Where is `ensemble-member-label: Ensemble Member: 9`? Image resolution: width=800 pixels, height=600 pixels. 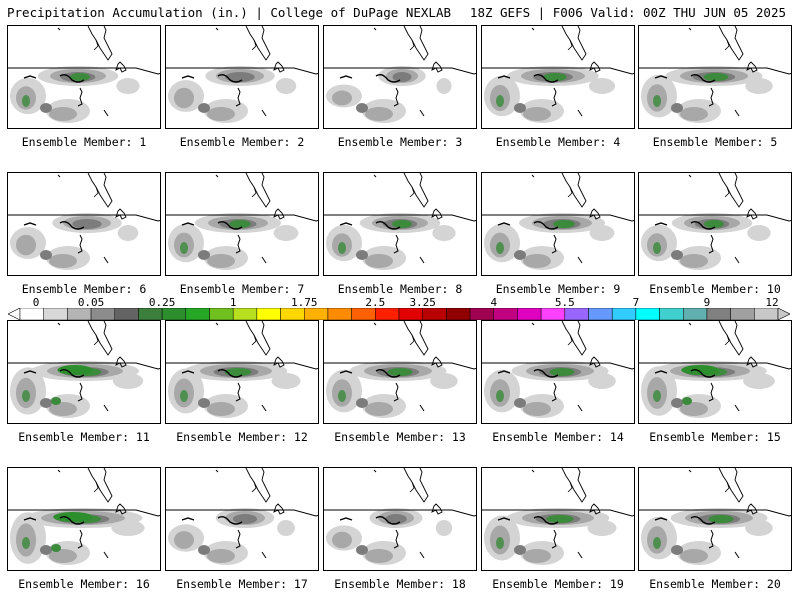
ensemble-member-label: Ensemble Member: 9 is located at coordinates (558, 289).